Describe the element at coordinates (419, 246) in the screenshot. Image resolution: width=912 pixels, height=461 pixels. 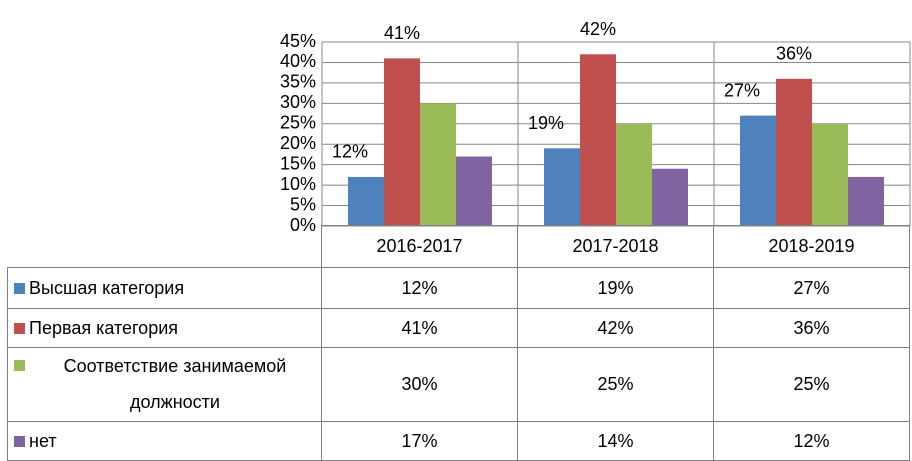
I see `table-header-cell: 2016-2017` at that location.